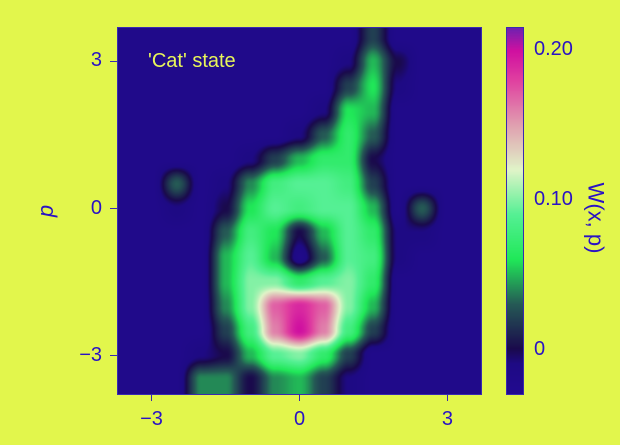  What do you see at coordinates (96, 207) in the screenshot?
I see `y-tick-label: 0` at bounding box center [96, 207].